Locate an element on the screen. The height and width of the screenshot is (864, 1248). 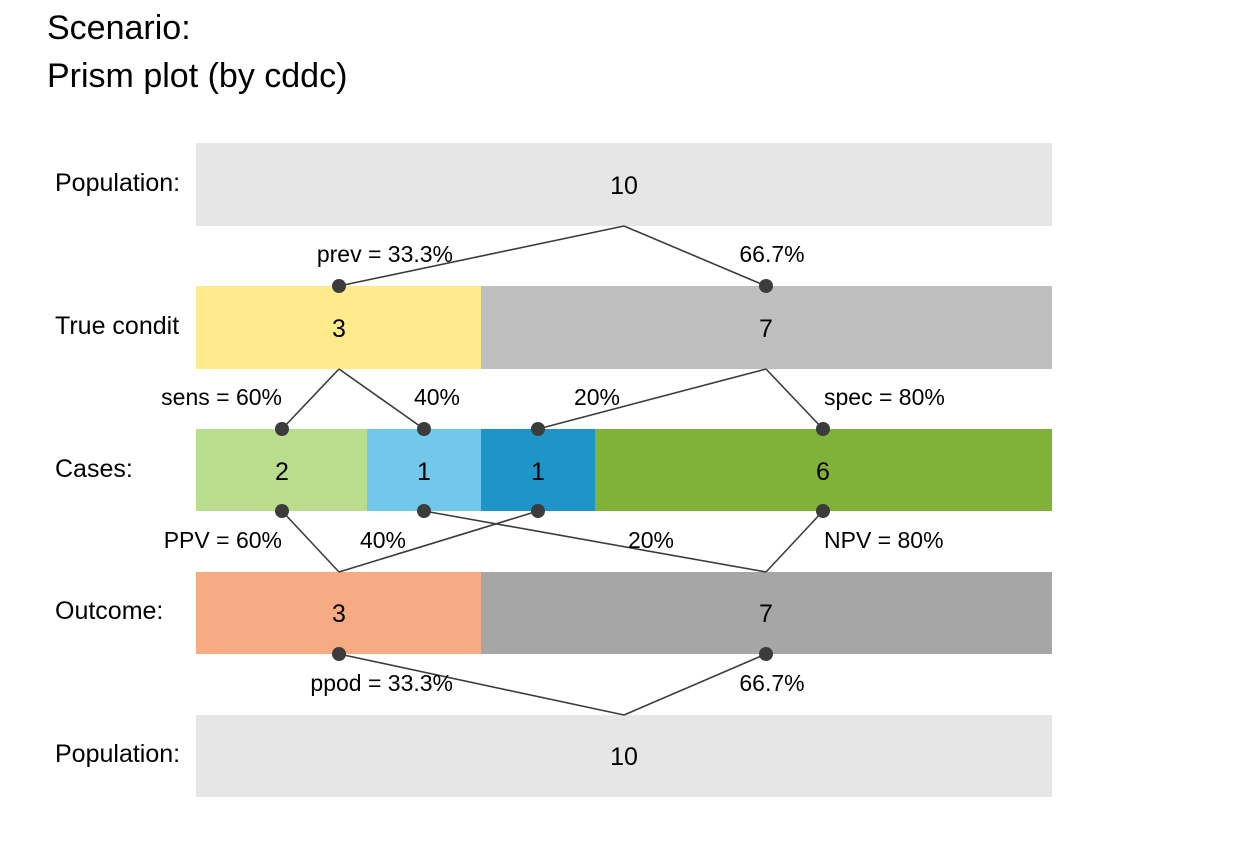
count-correct-rejection: 6 is located at coordinates (823, 472).